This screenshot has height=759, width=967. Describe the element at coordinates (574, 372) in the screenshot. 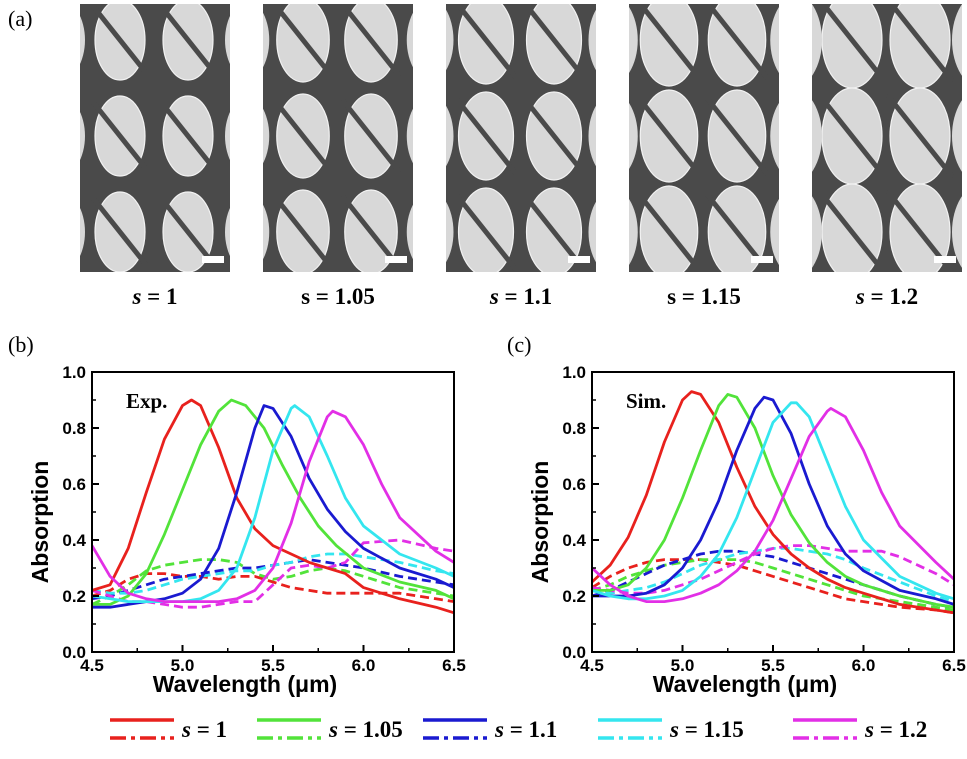

I see `sim-y-tick-label: 1.0` at that location.